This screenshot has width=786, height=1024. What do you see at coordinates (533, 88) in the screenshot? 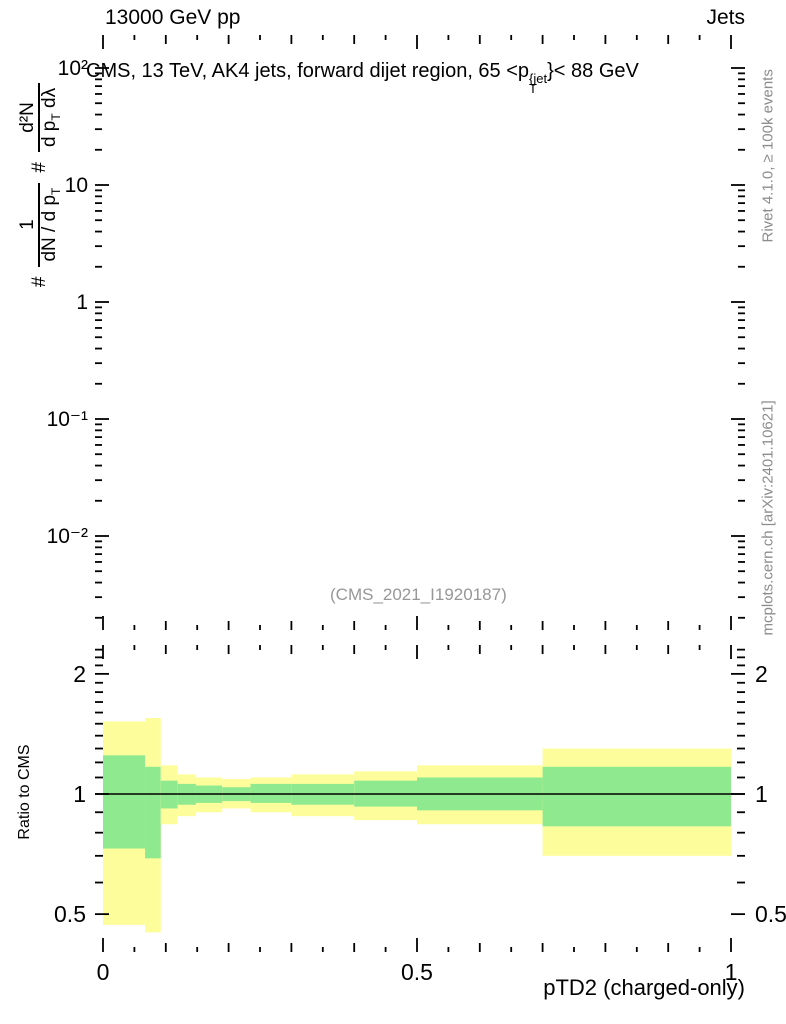
I see `pt-jet-sub: T` at bounding box center [533, 88].